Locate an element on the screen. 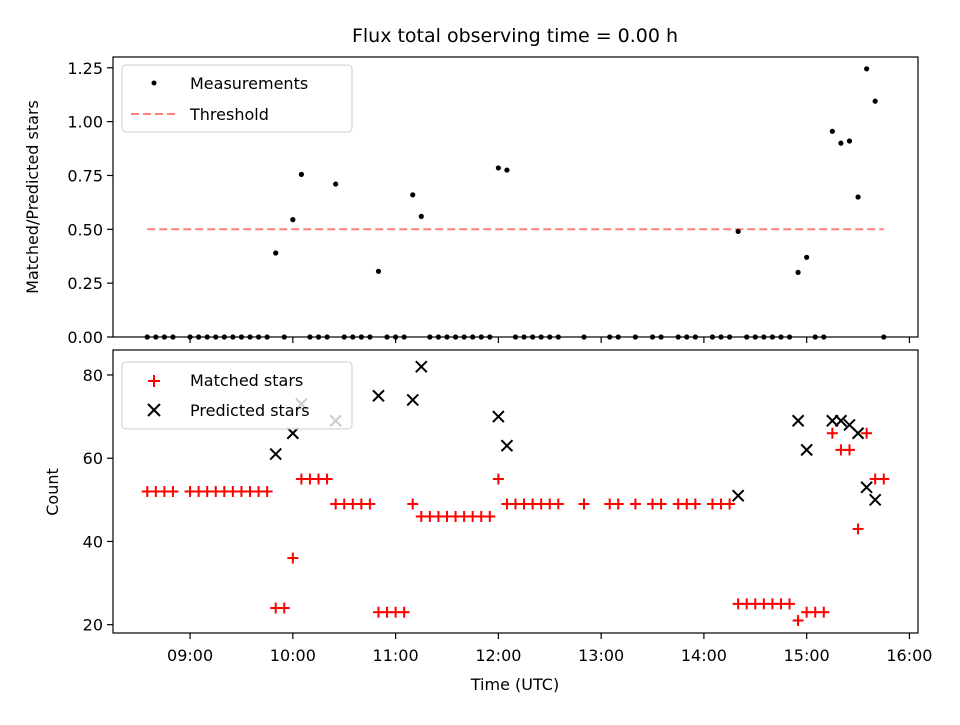 Image resolution: width=960 pixels, height=725 pixels. legend-matched-marker is located at coordinates (154, 381).